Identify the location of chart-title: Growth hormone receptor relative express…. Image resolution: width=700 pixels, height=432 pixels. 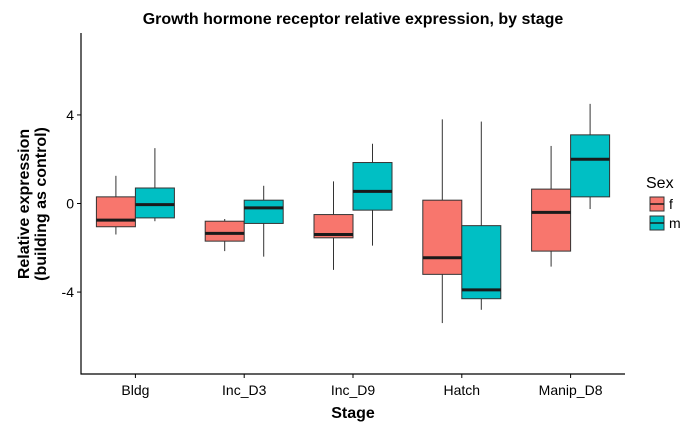
(353, 19).